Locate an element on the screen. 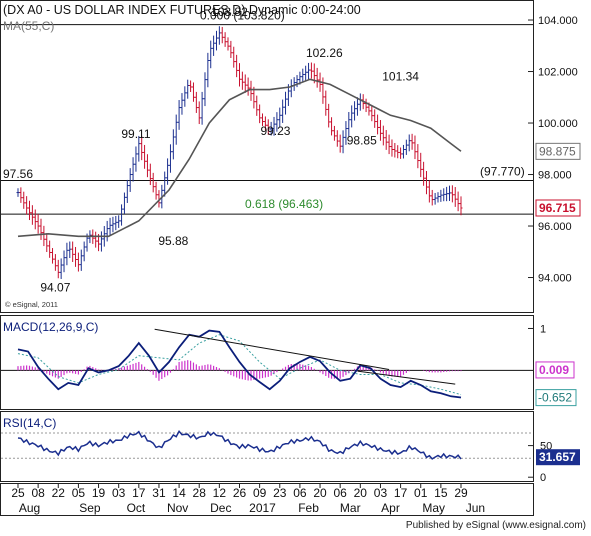 This screenshot has height=536, width=591. month-label: 2017 is located at coordinates (262, 508).